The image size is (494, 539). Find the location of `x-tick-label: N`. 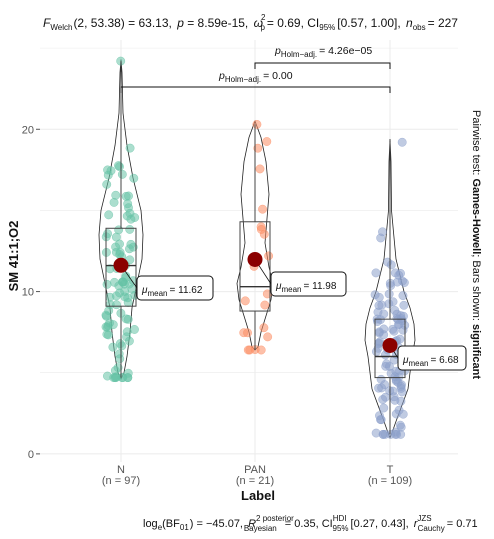

x-tick-label: N is located at coordinates (121, 470).